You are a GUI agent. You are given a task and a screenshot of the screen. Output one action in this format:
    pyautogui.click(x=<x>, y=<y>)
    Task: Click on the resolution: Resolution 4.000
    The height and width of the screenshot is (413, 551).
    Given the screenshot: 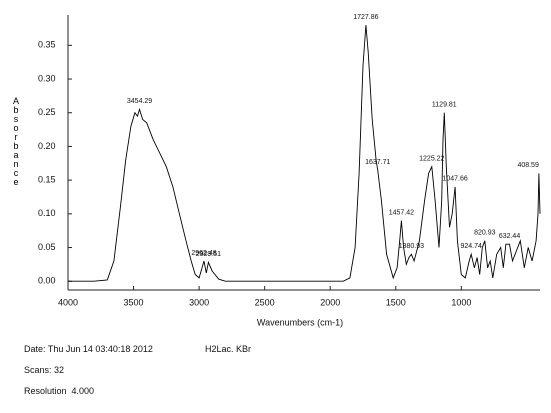 What is the action you would take?
    pyautogui.click(x=59, y=391)
    